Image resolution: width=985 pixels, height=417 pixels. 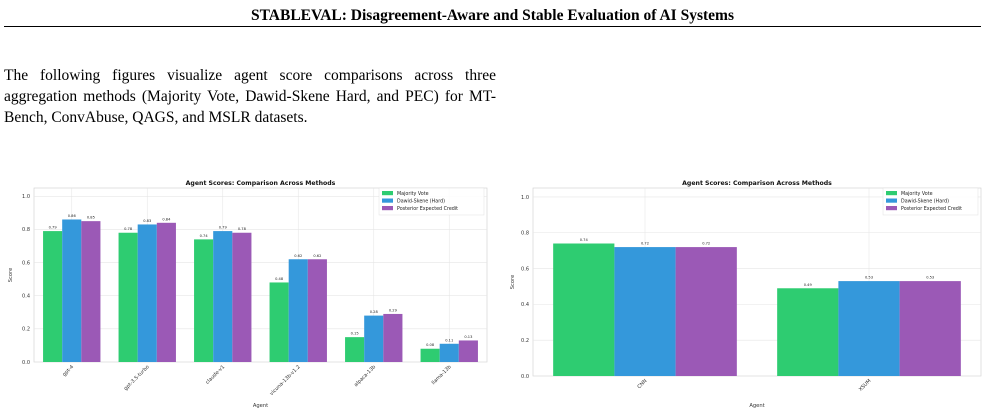 What do you see at coordinates (865, 385) in the screenshot?
I see `x-tick-label: XSUM` at bounding box center [865, 385].